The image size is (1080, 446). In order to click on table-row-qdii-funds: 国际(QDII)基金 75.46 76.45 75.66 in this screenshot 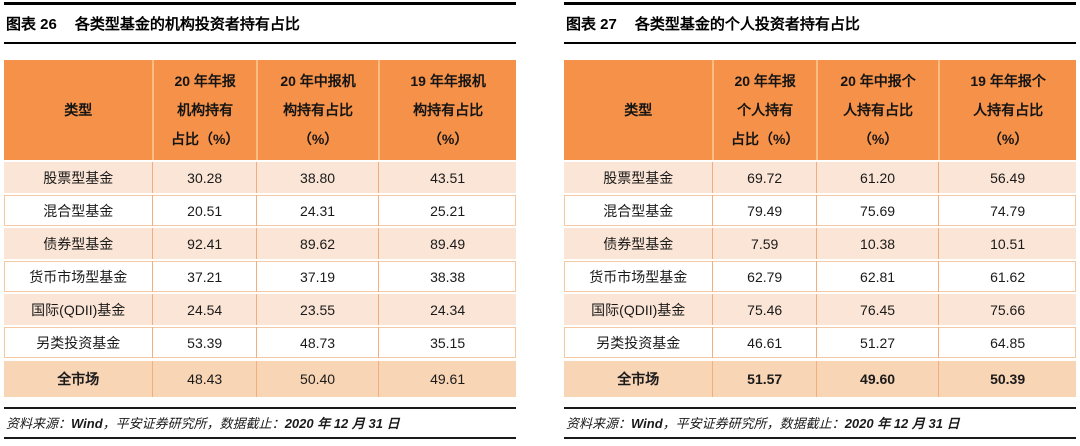, I will do `click(820, 309)`.